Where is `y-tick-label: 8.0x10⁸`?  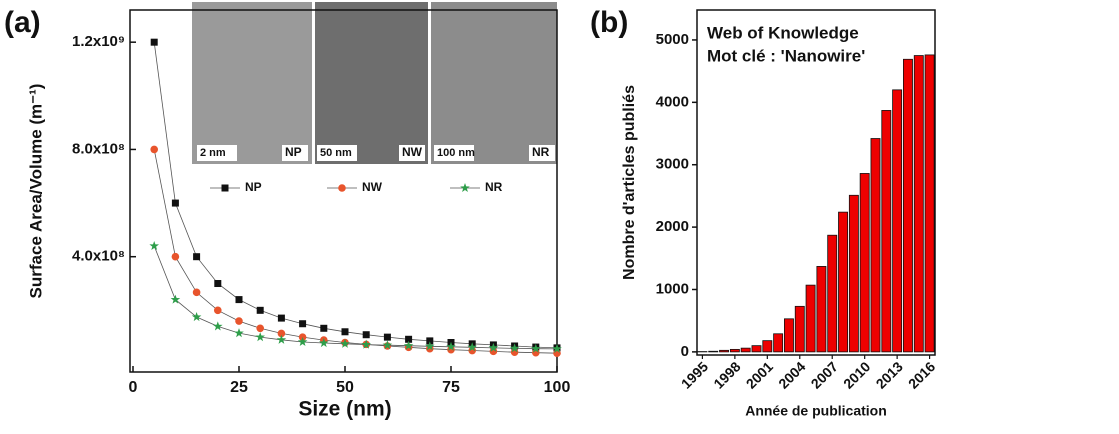 y-tick-label: 8.0x10⁸ is located at coordinates (98, 148).